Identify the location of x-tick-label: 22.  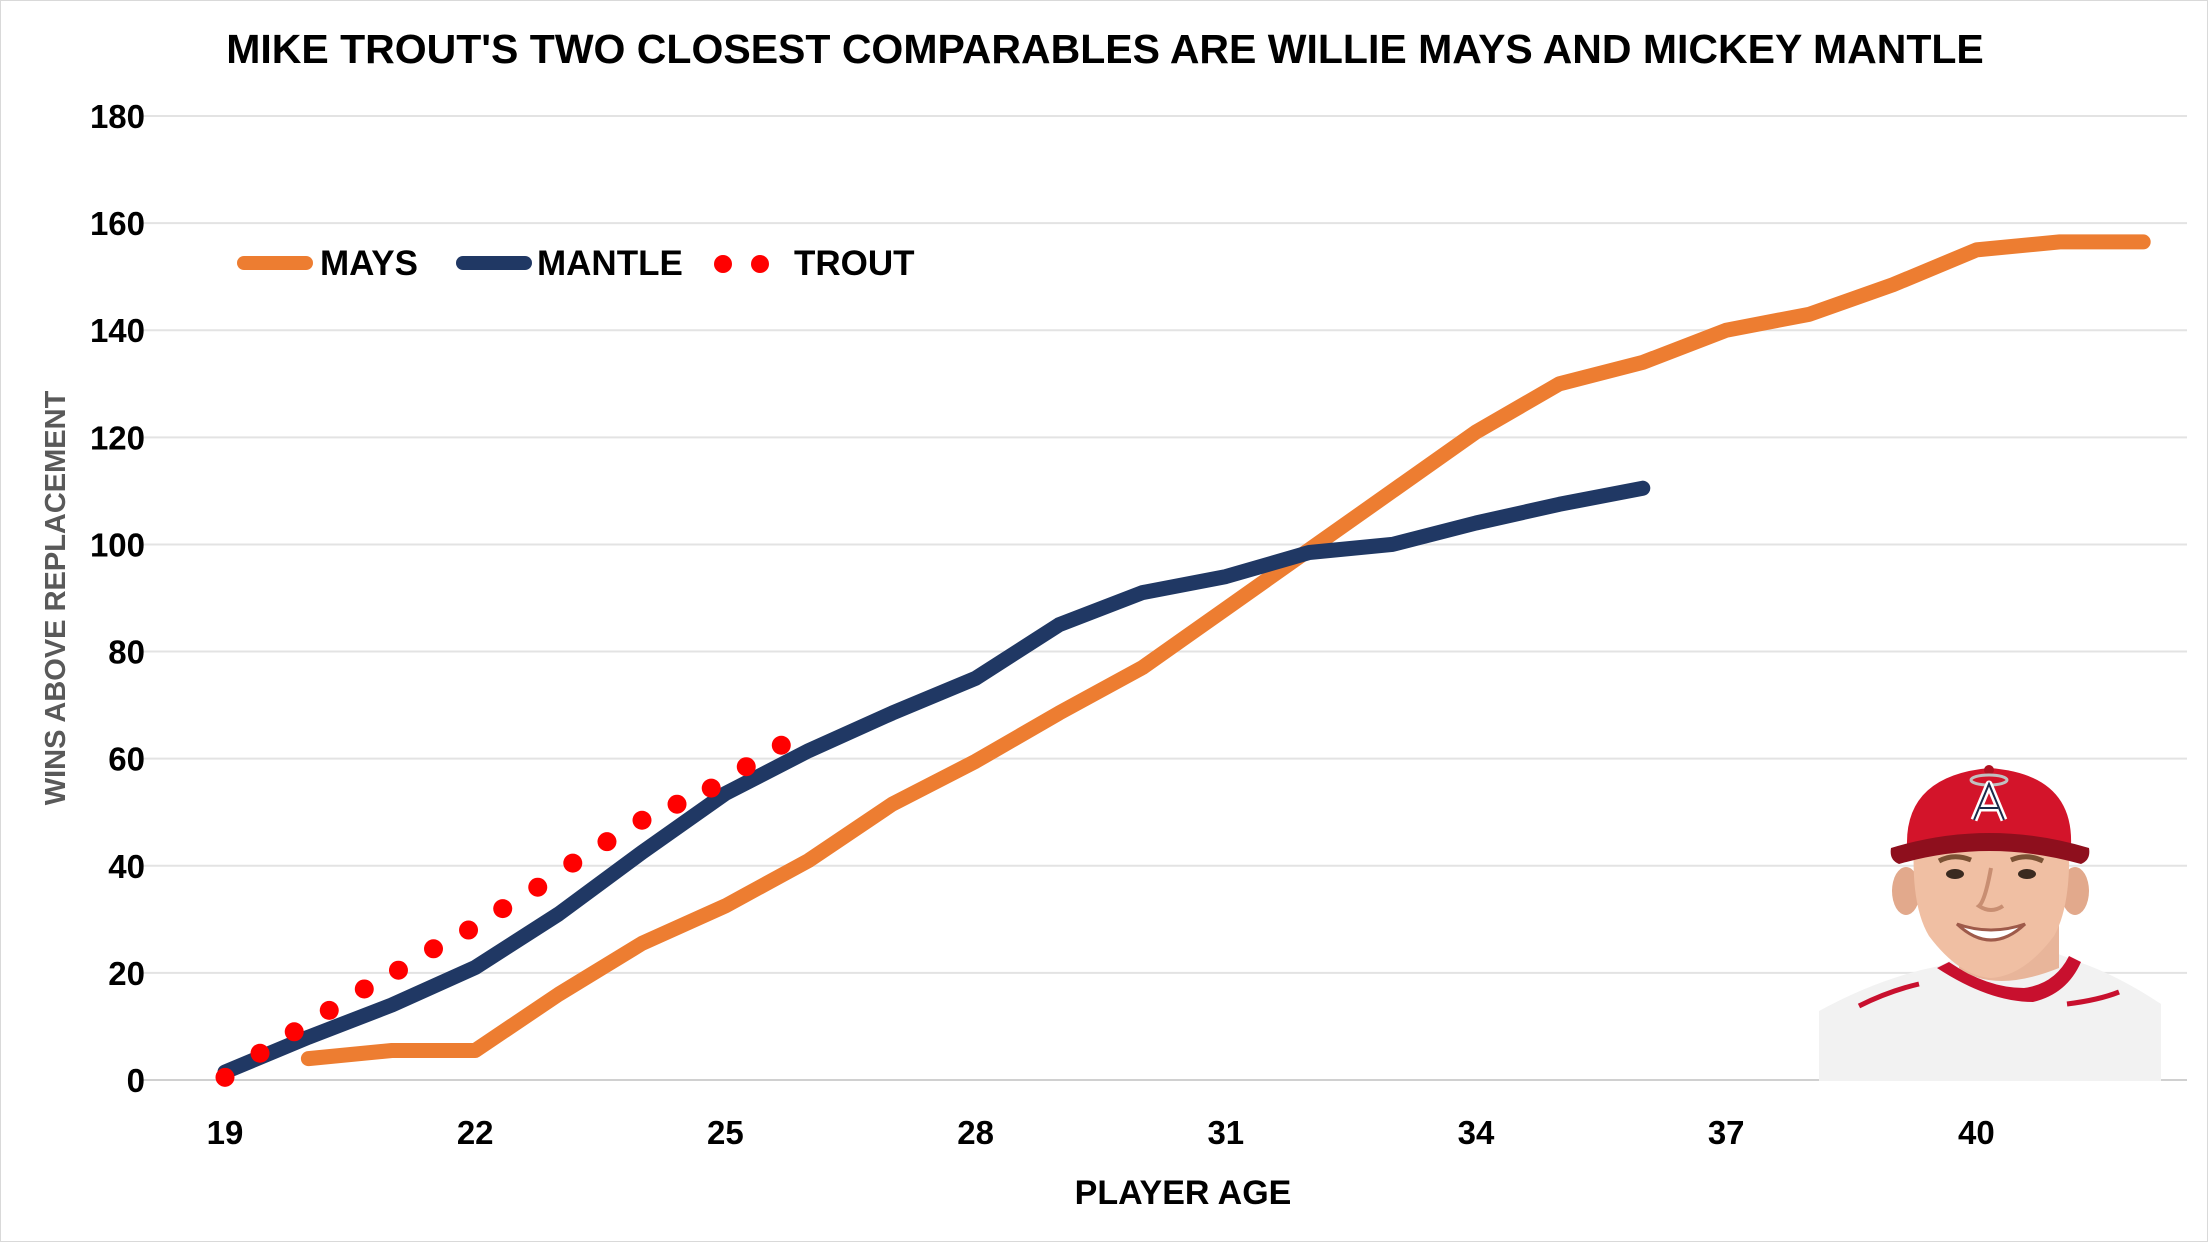
(475, 1132).